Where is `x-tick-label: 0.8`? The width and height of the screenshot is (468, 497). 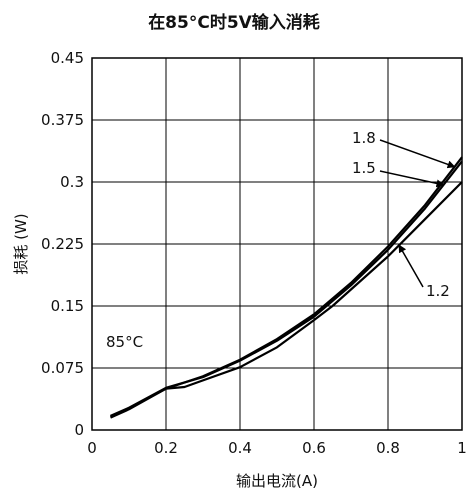 x-tick-label: 0.8 is located at coordinates (388, 448).